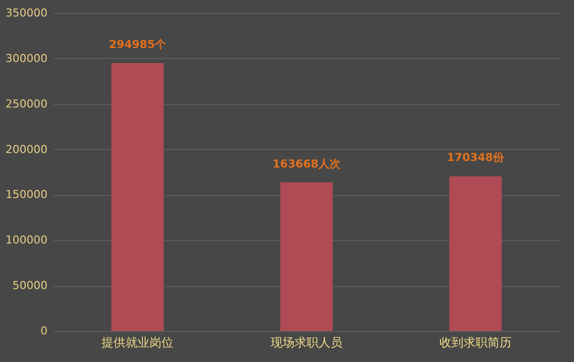 The image size is (574, 362). What do you see at coordinates (476, 157) in the screenshot?
I see `data-label: 170348份` at bounding box center [476, 157].